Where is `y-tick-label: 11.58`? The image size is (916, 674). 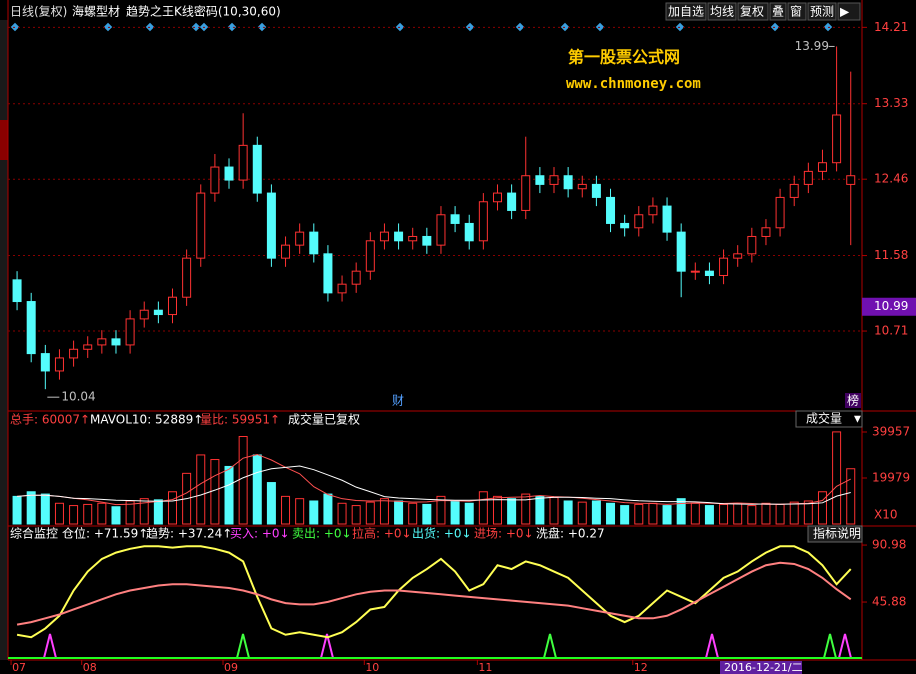
y-tick-label: 11.58 is located at coordinates (891, 255).